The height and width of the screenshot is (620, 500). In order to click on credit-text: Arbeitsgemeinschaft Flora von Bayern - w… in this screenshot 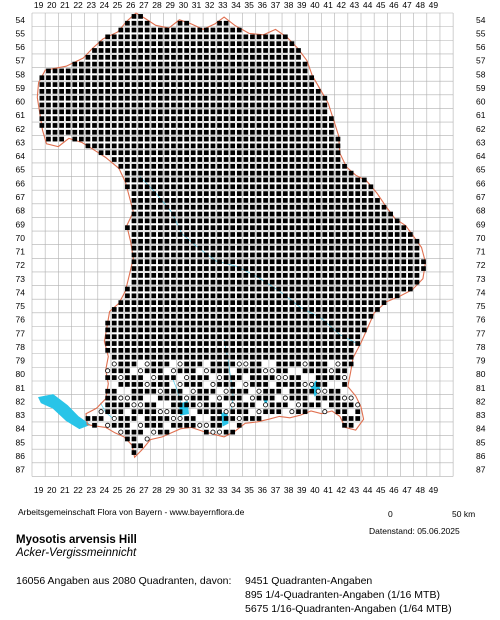, I will do `click(131, 512)`.